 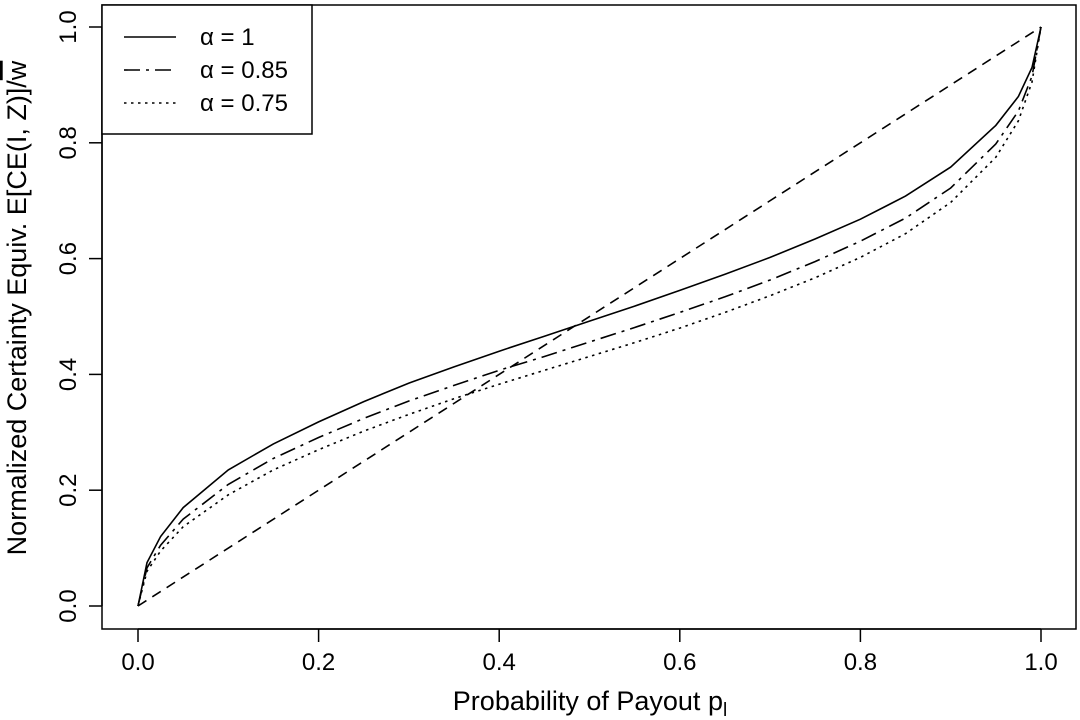 I want to click on y-tick-label: 0.8, so click(x=68, y=142).